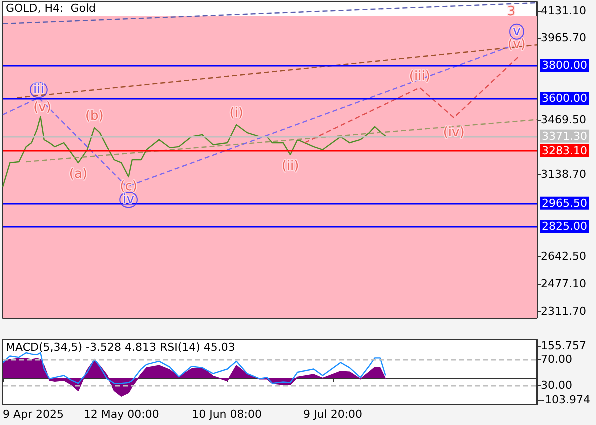 This screenshot has width=596, height=425. Describe the element at coordinates (565, 65) in the screenshot. I see `ref-line-label: 3800.00` at that location.